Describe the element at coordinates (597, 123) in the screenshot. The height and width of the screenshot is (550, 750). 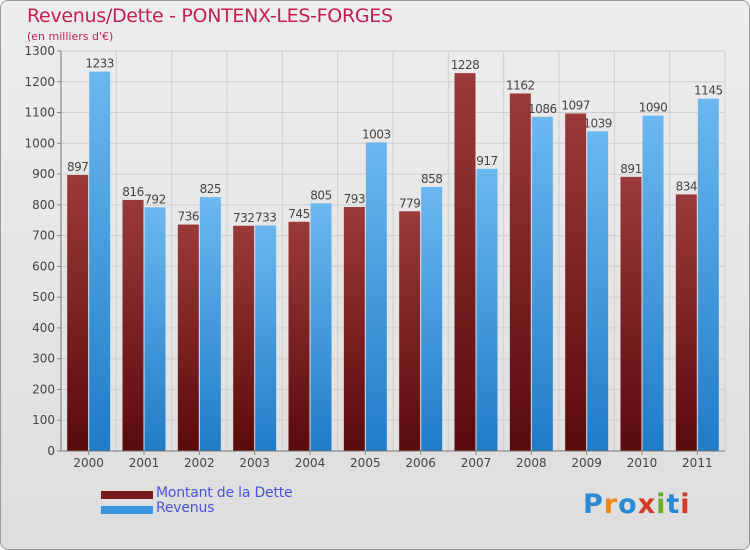
I see `data-label-revenus: 1039` at that location.